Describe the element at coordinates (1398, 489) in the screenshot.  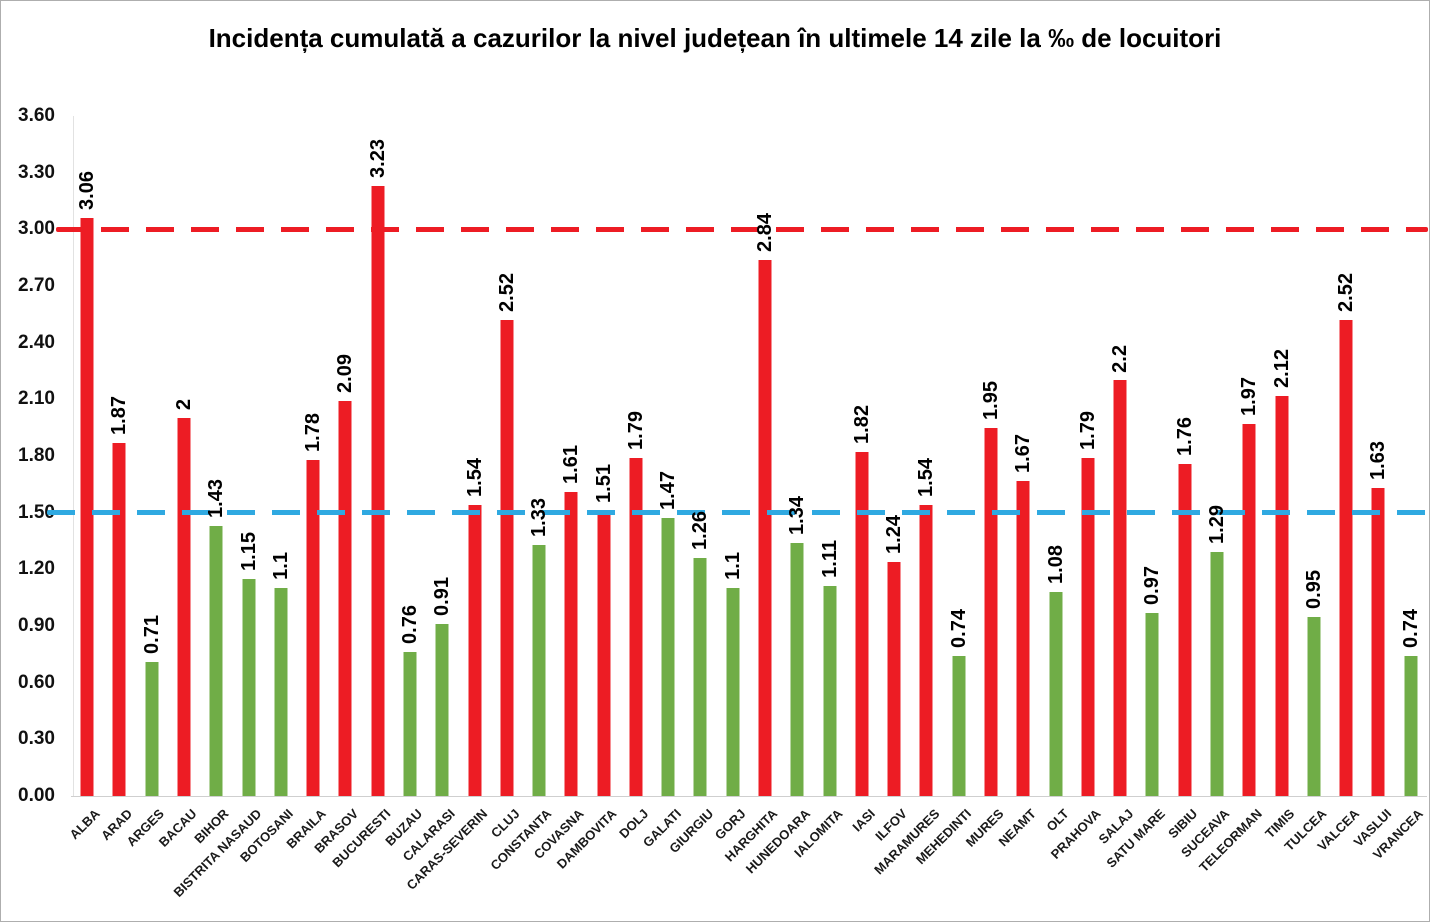
I see `bar-slot: 0.74 VRANCEA` at that location.